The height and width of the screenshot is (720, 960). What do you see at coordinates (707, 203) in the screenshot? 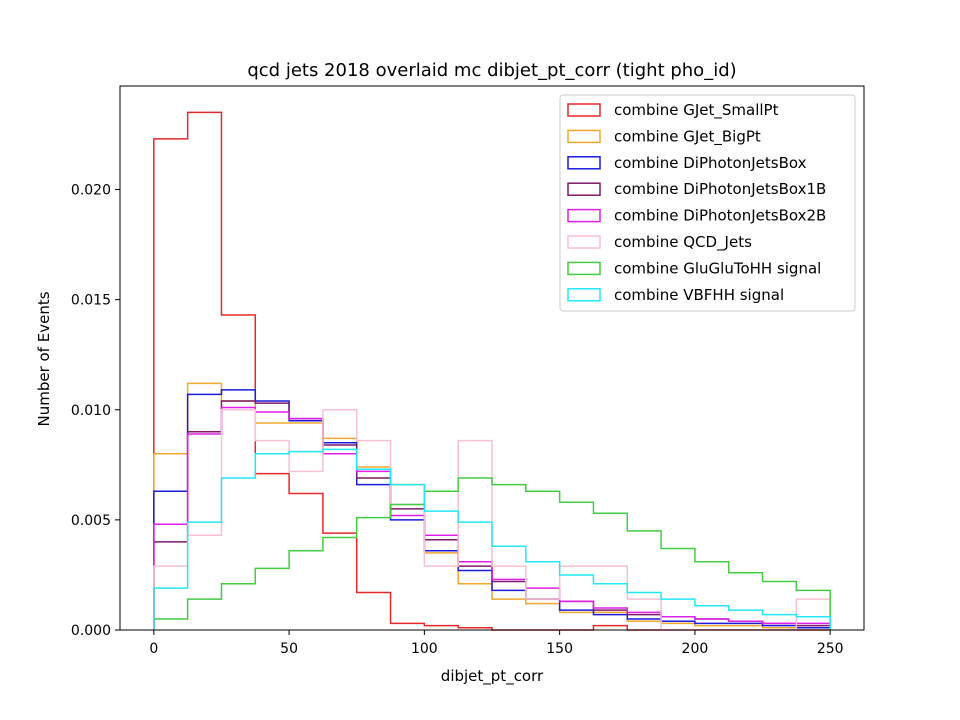
I see `legend-box` at bounding box center [707, 203].